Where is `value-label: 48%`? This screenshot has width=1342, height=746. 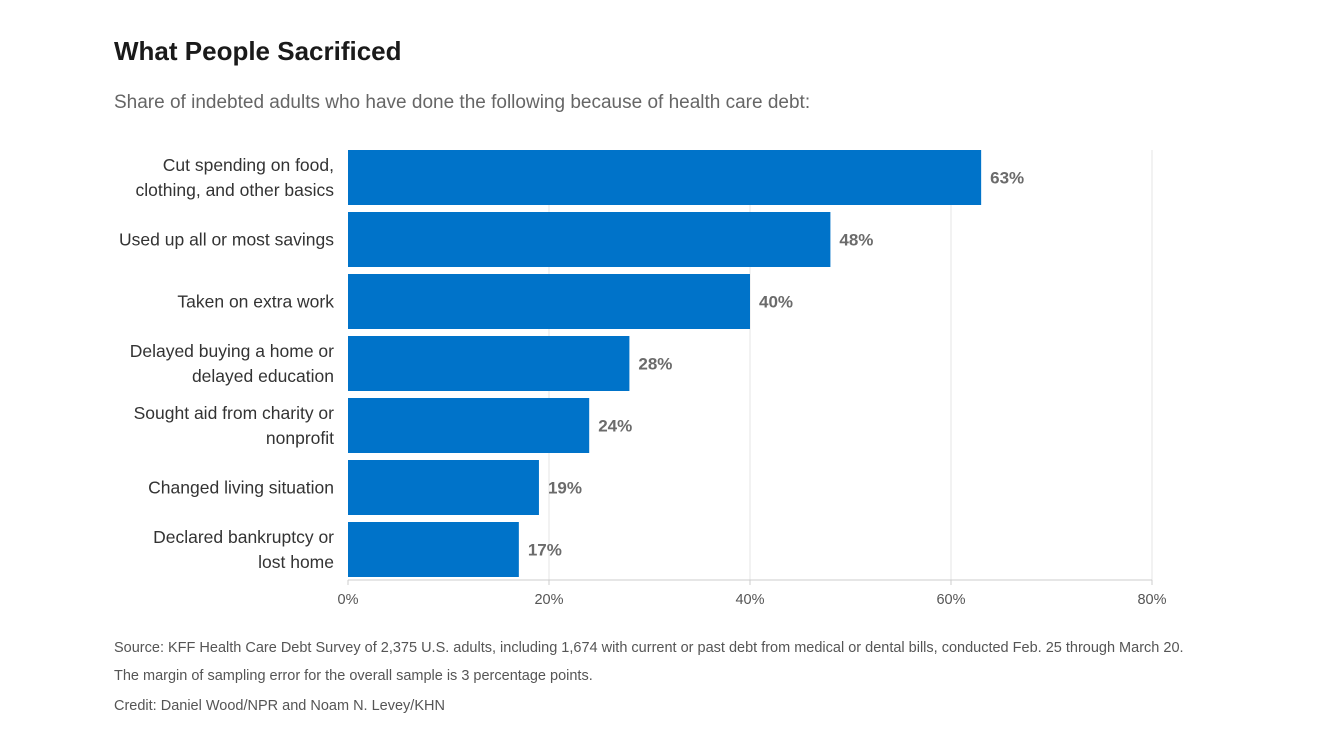
value-label: 48% is located at coordinates (856, 240).